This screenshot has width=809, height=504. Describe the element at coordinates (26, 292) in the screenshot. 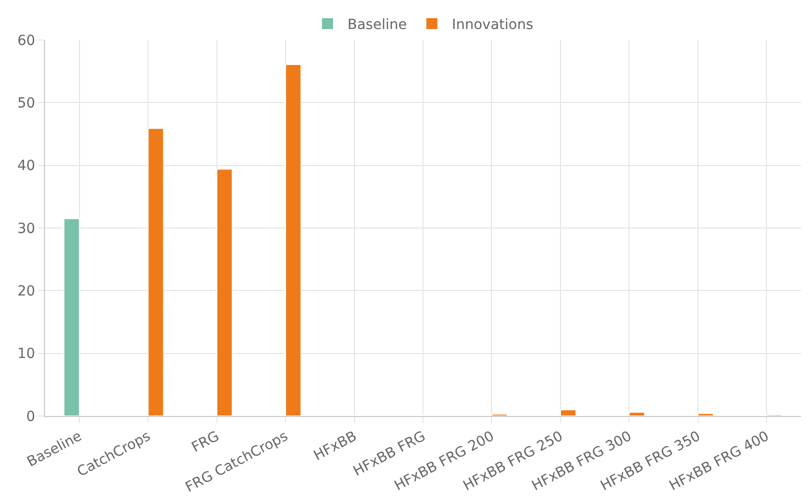

I see `y-tick-label: 20` at that location.